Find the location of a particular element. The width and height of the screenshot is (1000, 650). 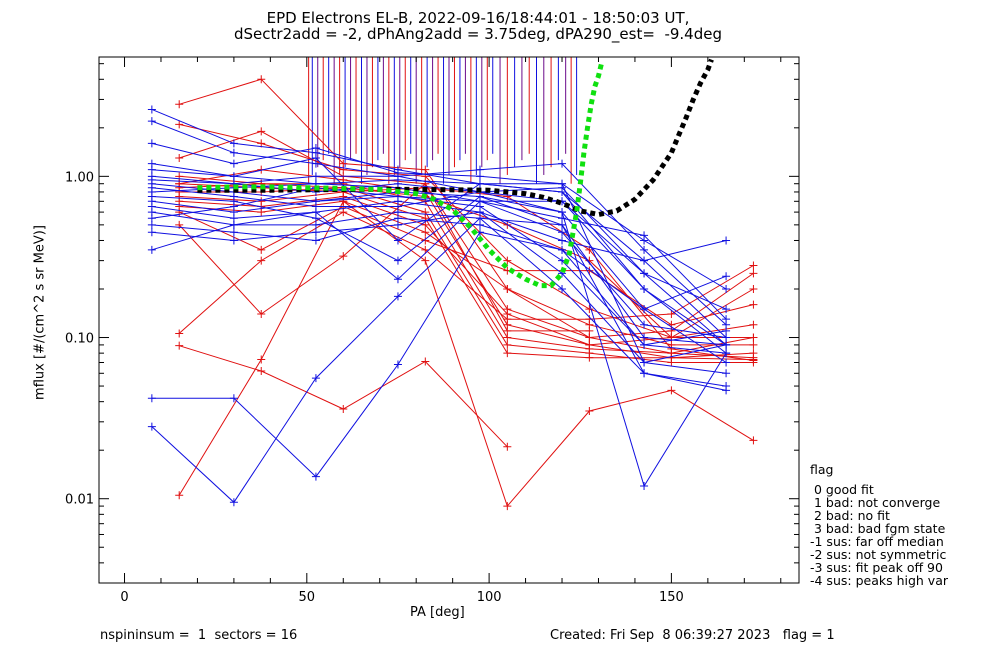

legend-item: -3 sus: fit peak off 90 is located at coordinates (876, 567).